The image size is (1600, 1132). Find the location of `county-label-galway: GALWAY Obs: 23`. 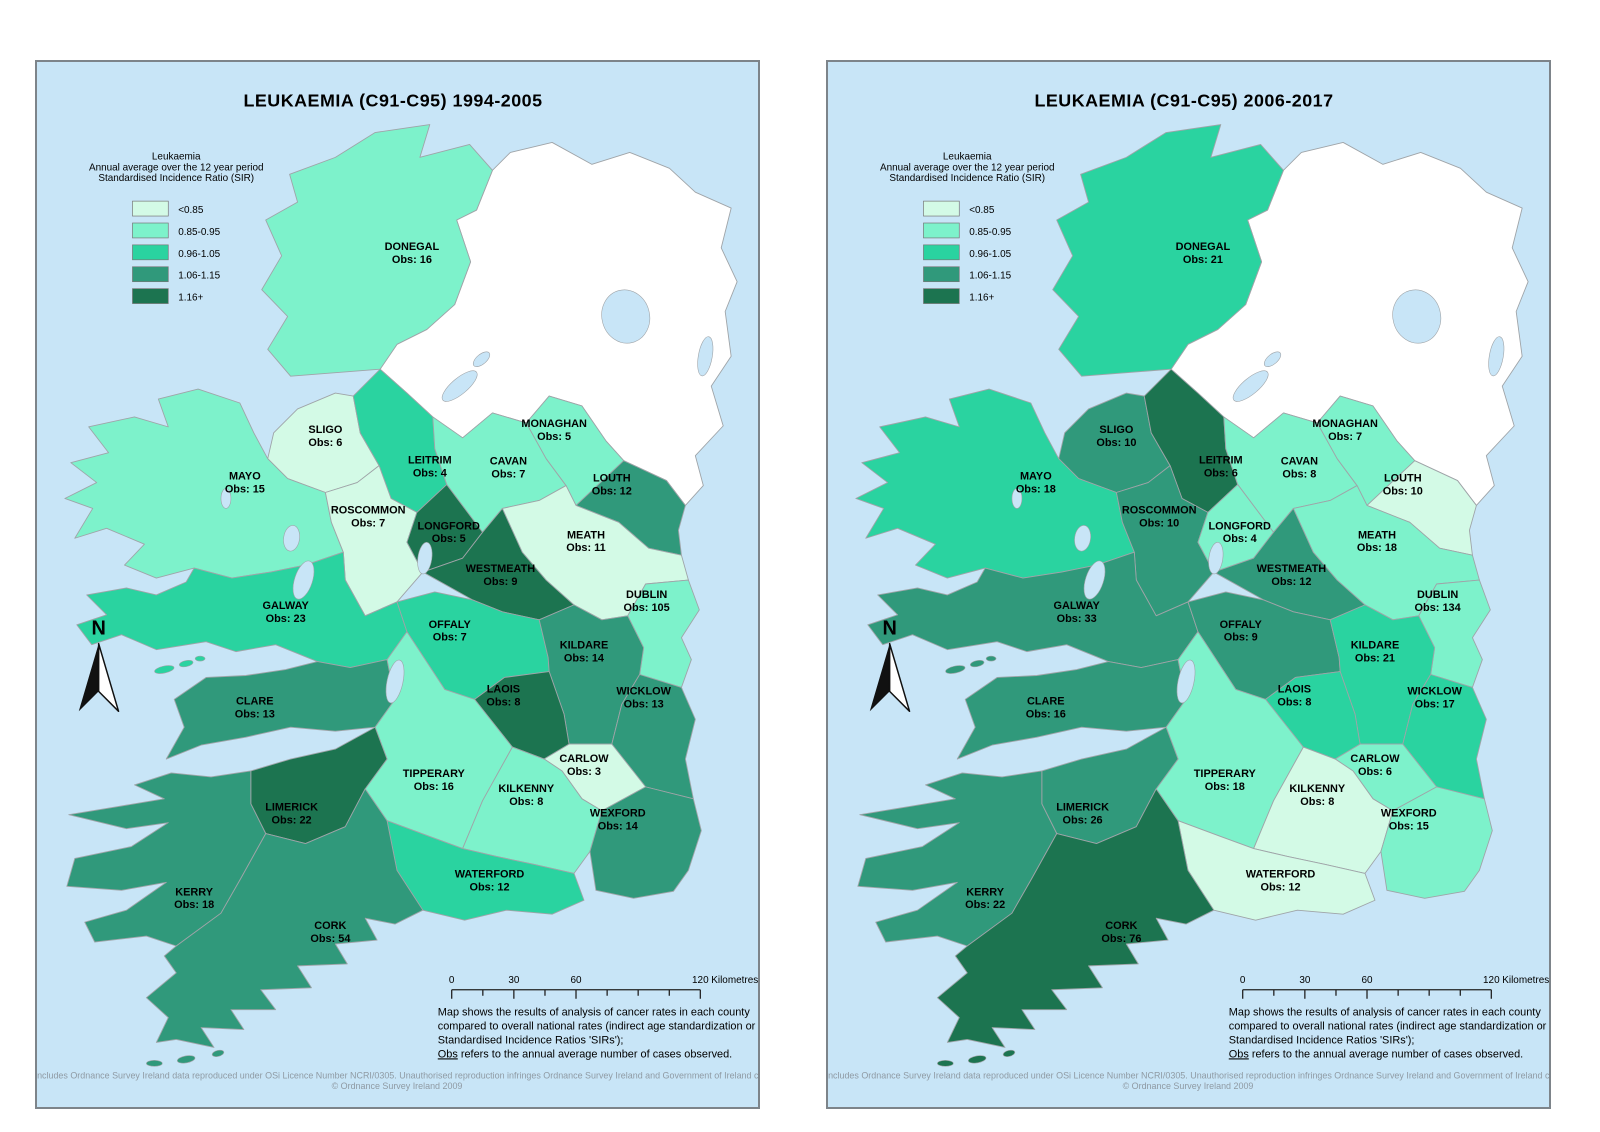

county-label-galway: GALWAY Obs: 23 is located at coordinates (285, 612).